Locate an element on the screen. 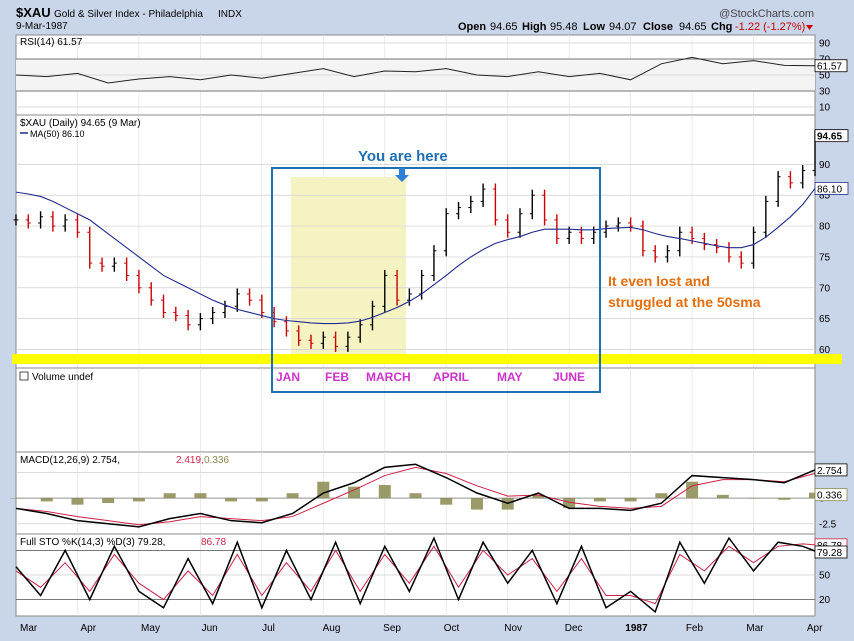 This screenshot has height=641, width=854. rsi-value-label: 61.57 is located at coordinates (829, 67).